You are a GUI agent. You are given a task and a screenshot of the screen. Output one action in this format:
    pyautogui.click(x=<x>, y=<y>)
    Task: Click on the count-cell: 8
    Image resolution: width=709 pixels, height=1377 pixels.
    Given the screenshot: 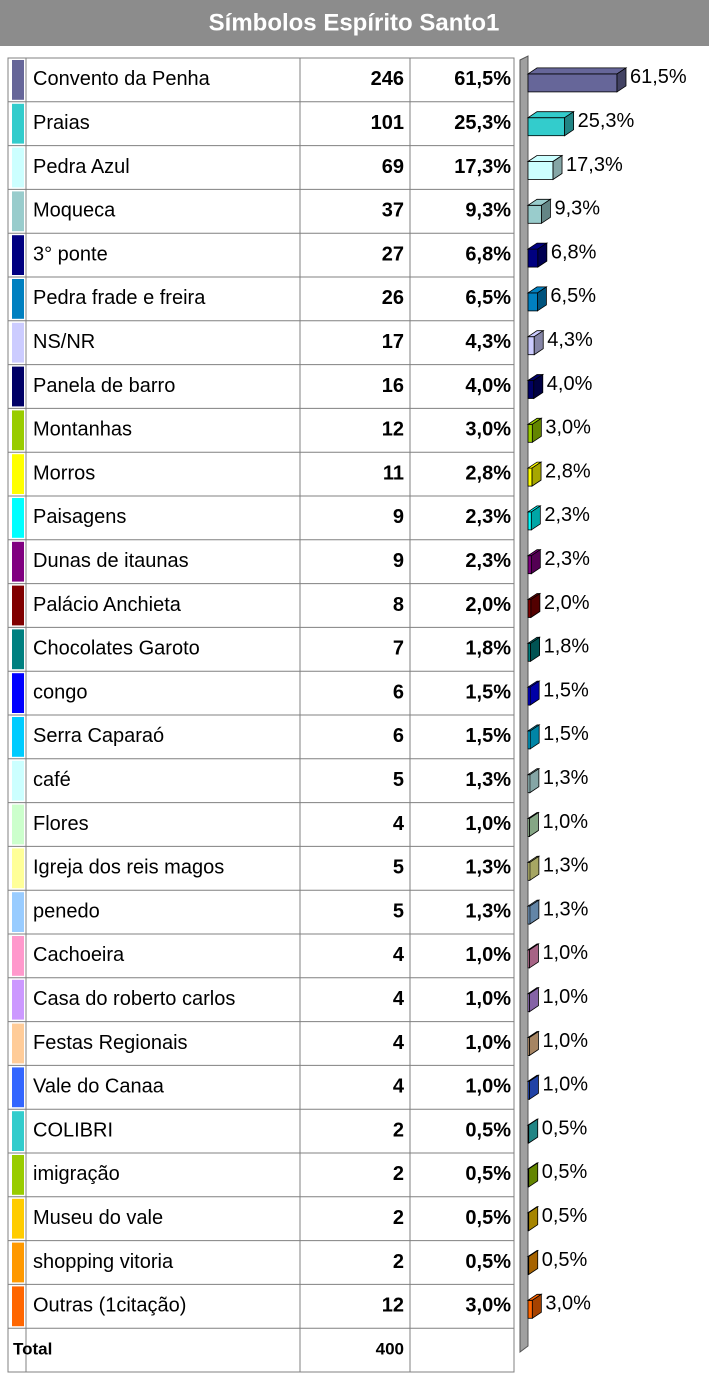 What is the action you would take?
    pyautogui.click(x=398, y=605)
    